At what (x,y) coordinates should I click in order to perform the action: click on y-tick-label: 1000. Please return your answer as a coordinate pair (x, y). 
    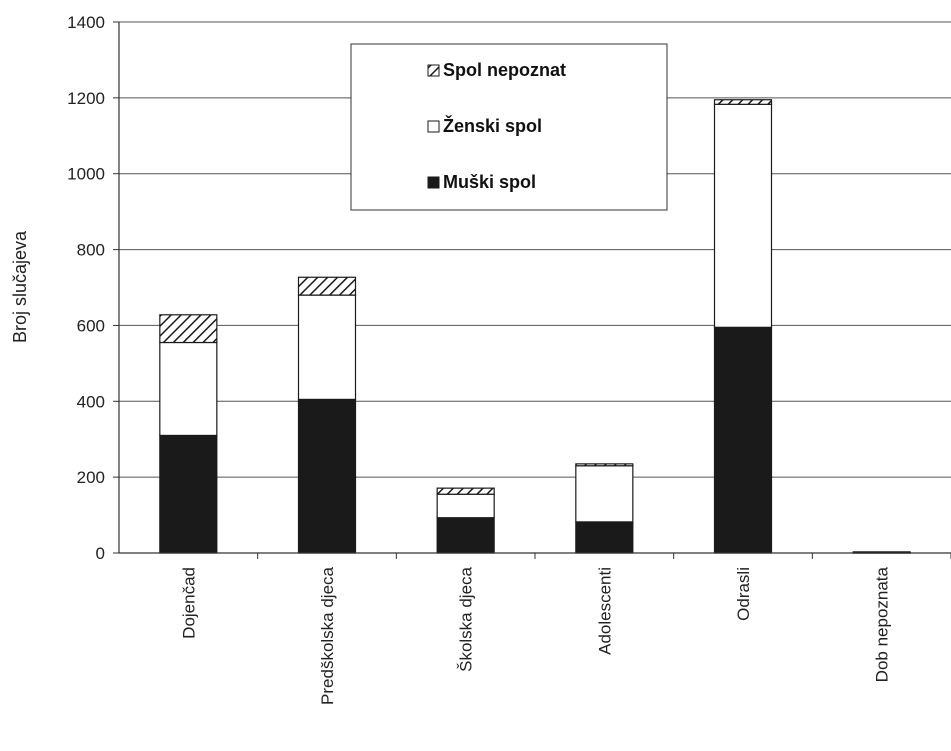
    Looking at the image, I should click on (86, 174).